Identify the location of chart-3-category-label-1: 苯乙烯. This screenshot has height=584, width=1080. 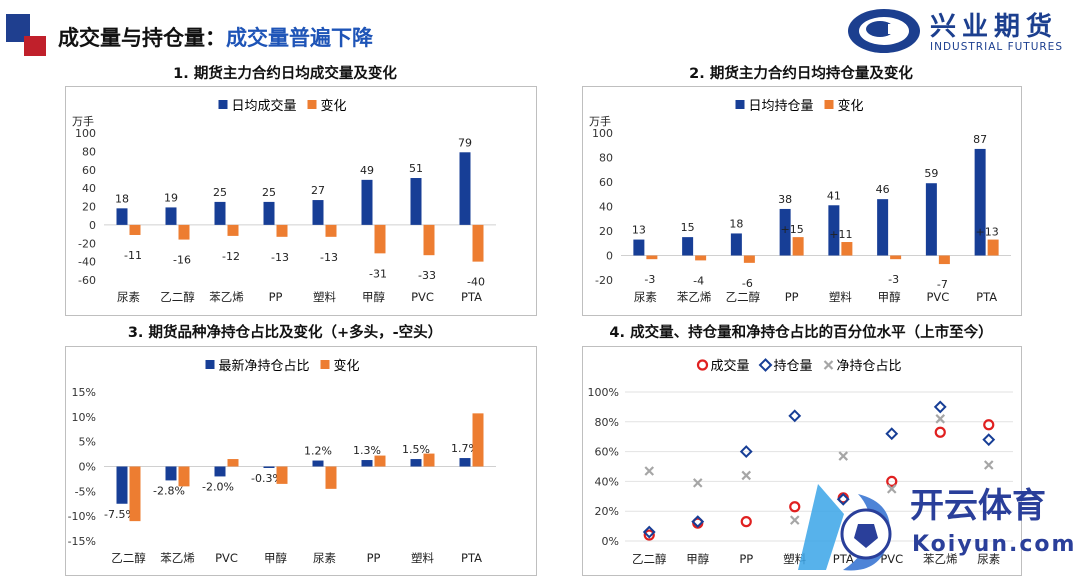
(177, 558).